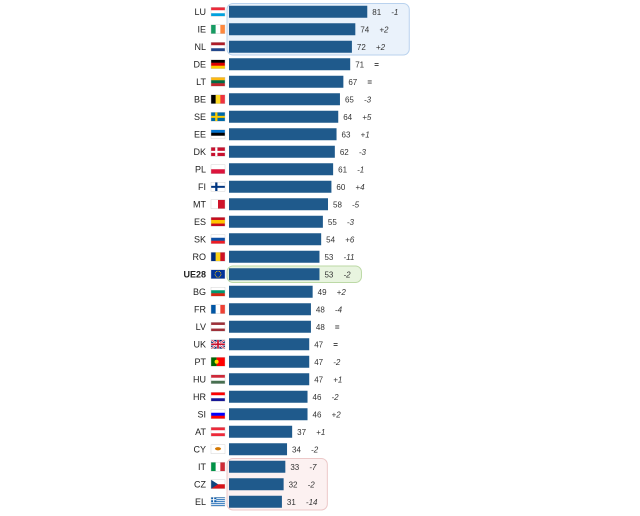 The height and width of the screenshot is (516, 640). What do you see at coordinates (348, 257) in the screenshot?
I see `change-label: -11` at bounding box center [348, 257].